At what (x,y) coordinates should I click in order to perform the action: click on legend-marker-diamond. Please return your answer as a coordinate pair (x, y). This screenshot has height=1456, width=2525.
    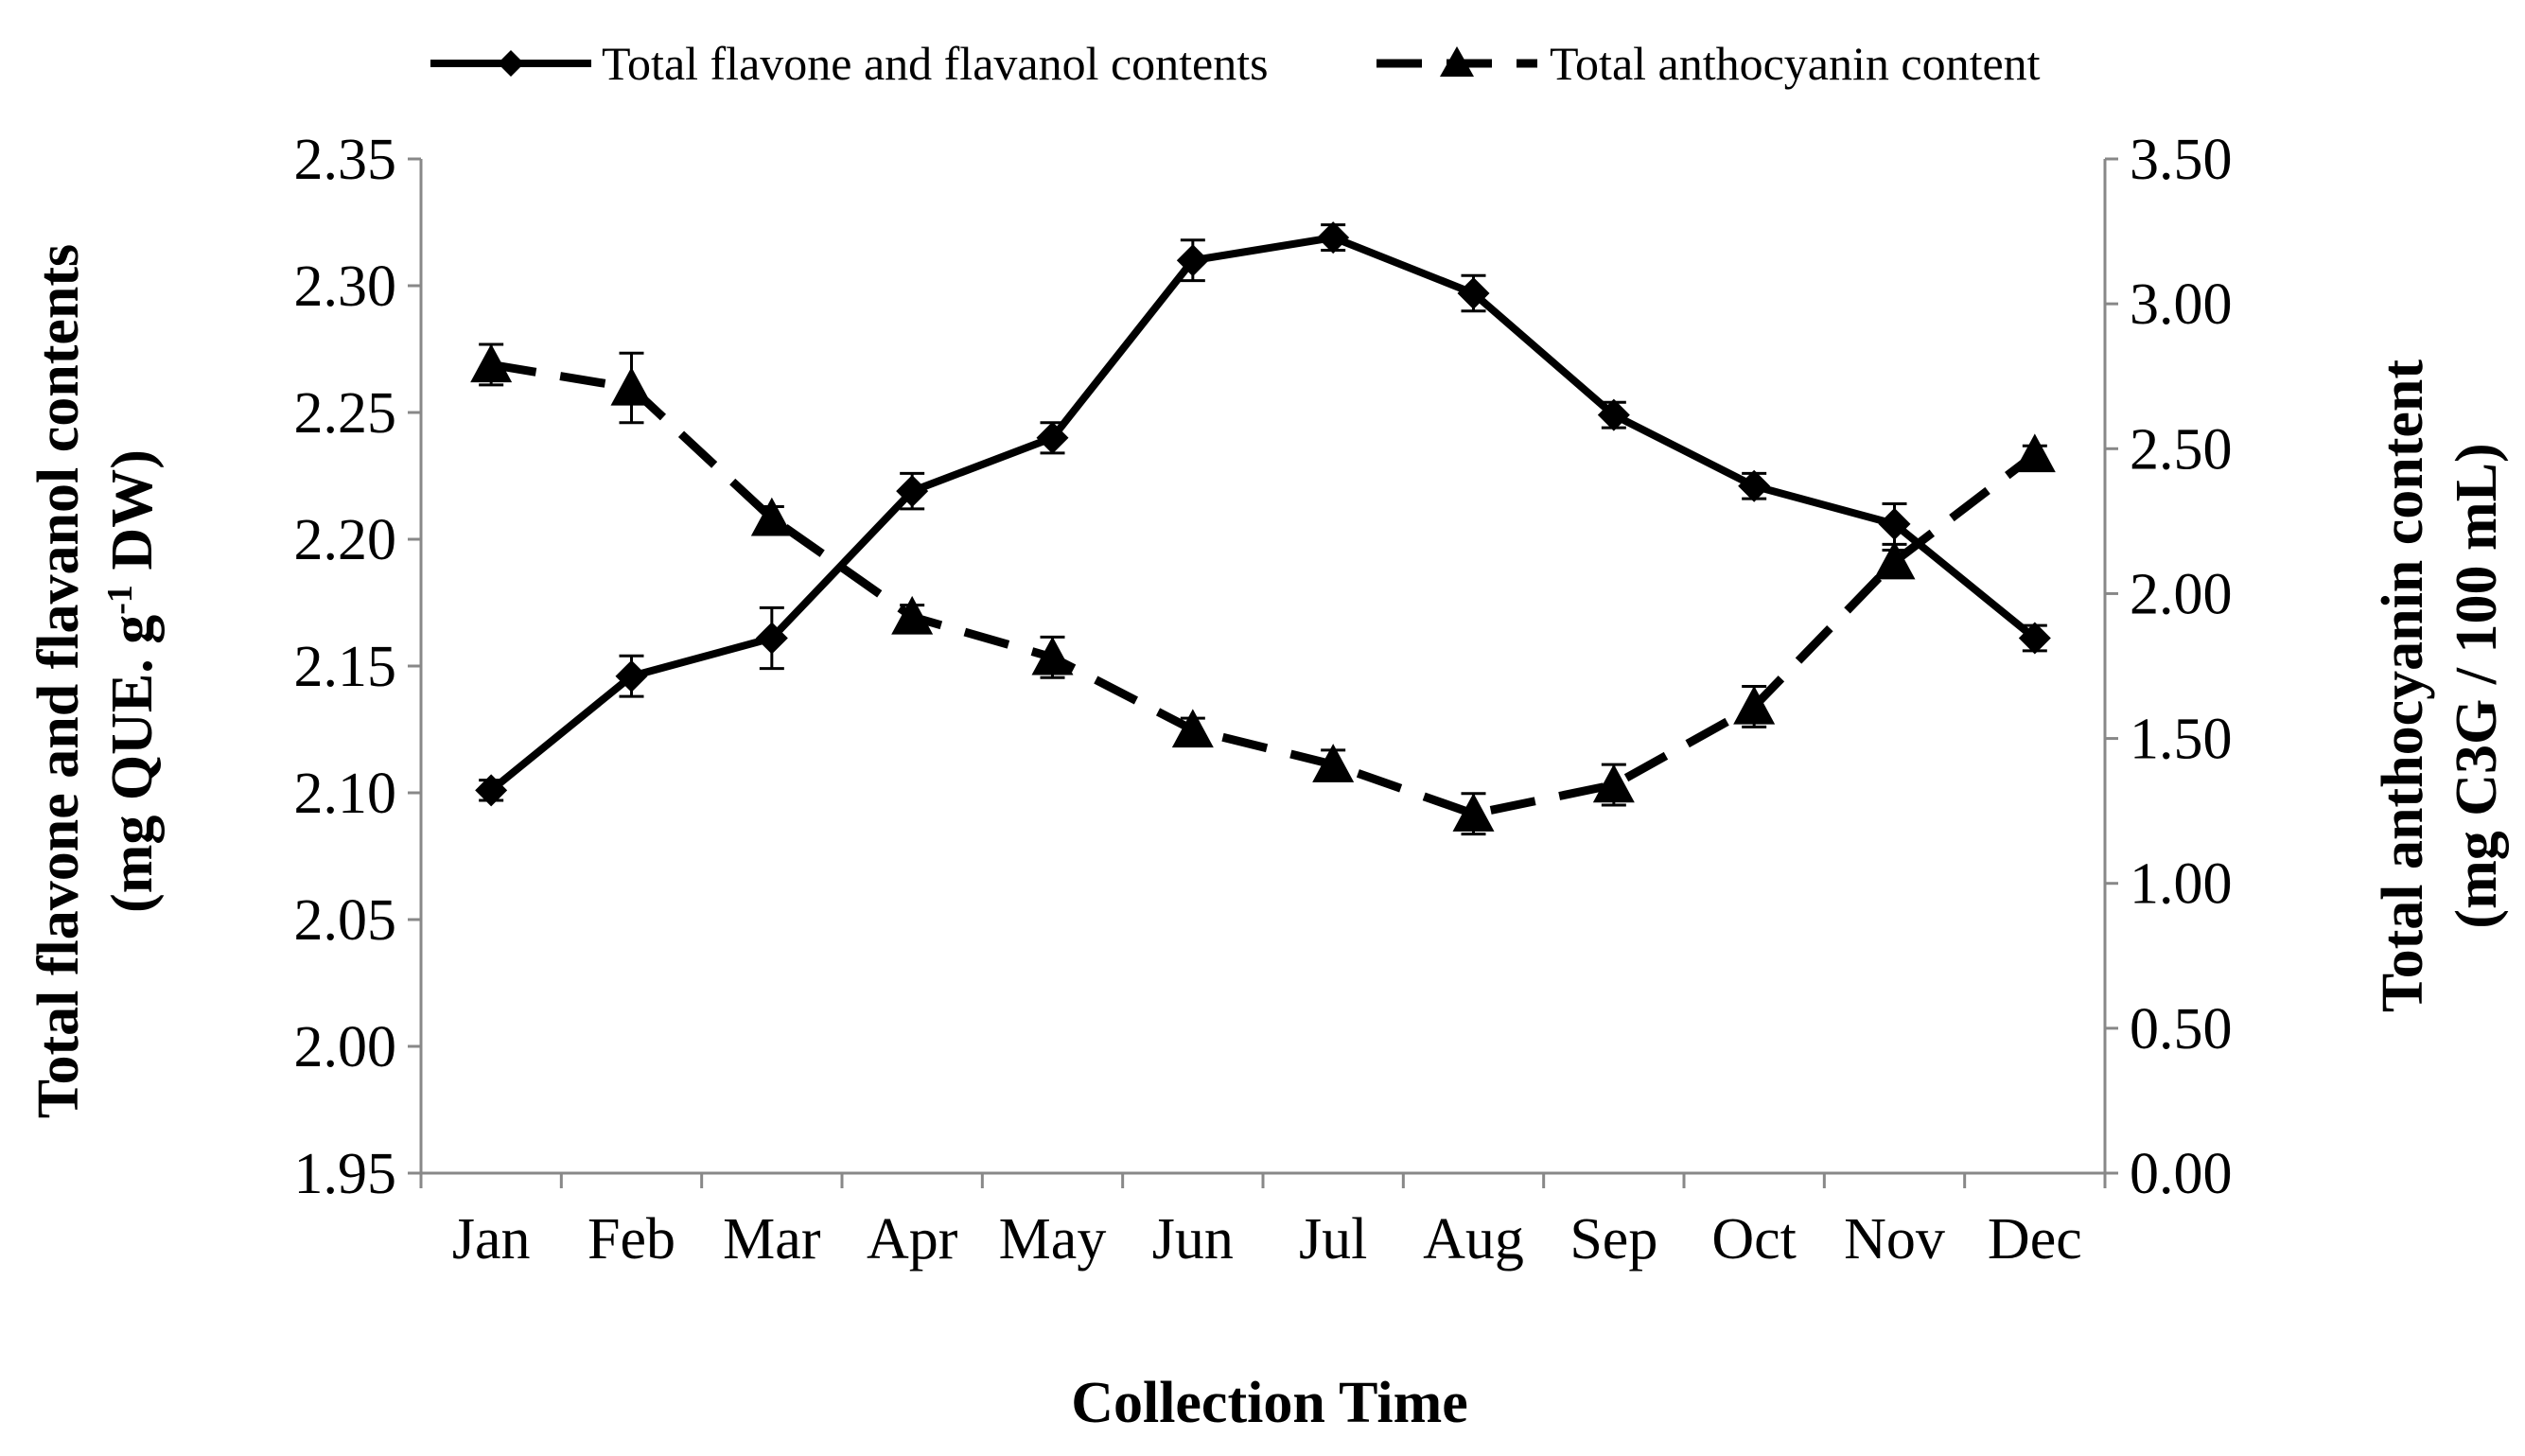
    Looking at the image, I should click on (511, 63).